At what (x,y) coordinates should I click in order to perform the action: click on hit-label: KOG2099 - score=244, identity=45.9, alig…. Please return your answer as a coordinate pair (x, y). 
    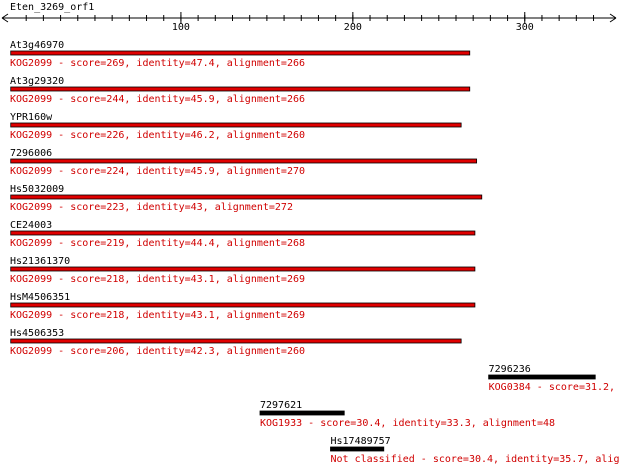
    Looking at the image, I should click on (157, 99).